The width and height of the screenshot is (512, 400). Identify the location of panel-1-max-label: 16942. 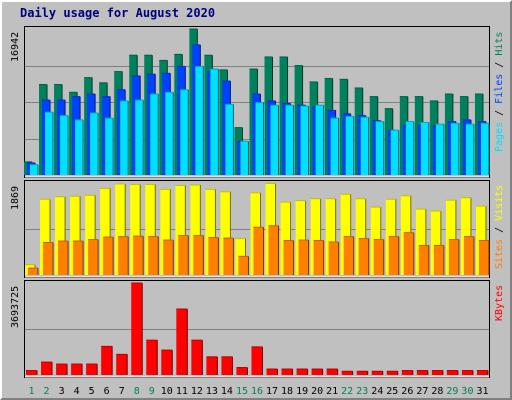
(15, 46).